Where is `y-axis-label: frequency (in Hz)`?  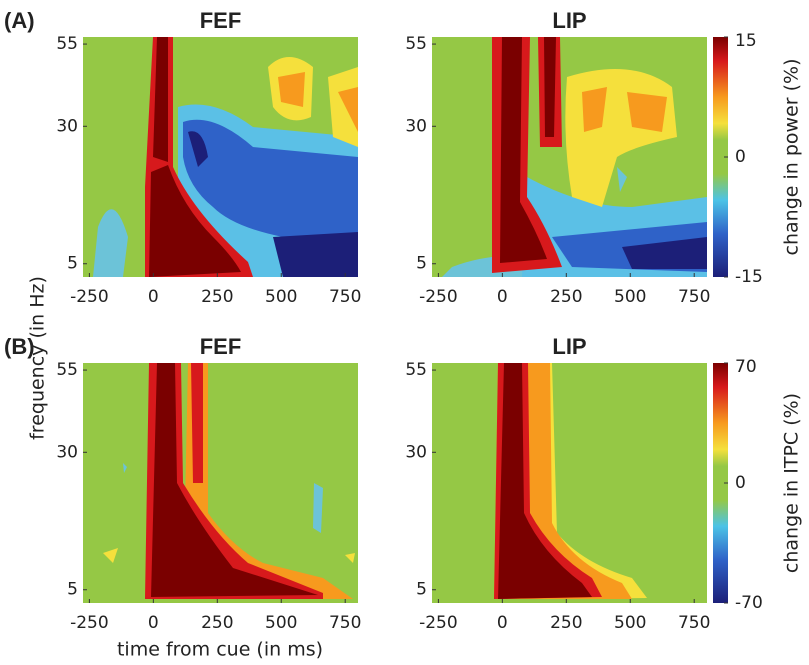 y-axis-label: frequency (in Hz) is located at coordinates (38, 358).